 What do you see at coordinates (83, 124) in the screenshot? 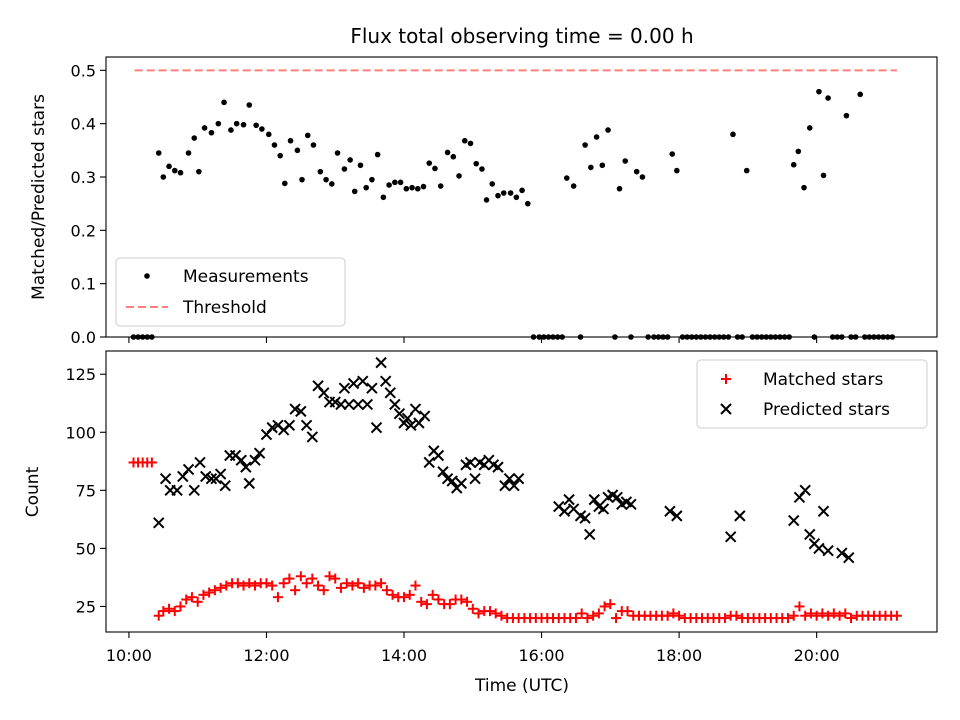
I see `top-y-tick-label: 0.4` at bounding box center [83, 124].